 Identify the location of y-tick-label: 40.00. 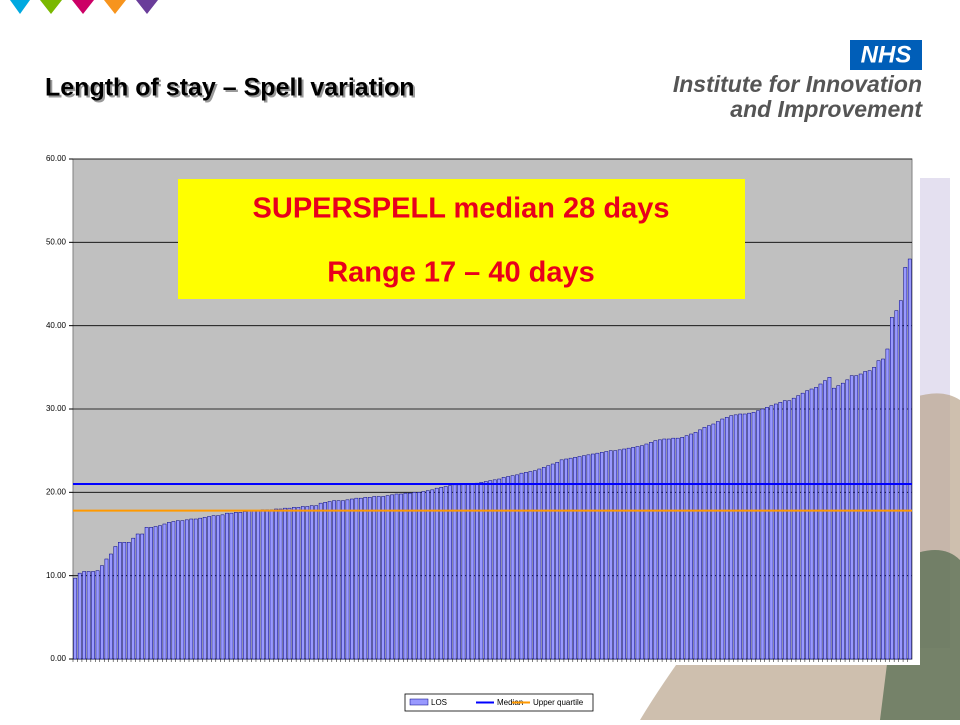
(56, 325).